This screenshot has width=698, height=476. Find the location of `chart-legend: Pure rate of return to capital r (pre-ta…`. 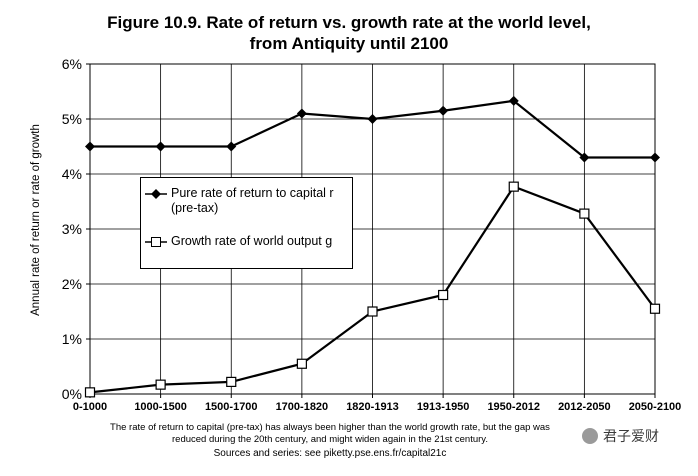

chart-legend: Pure rate of return to capital r (pre-ta… is located at coordinates (246, 223).